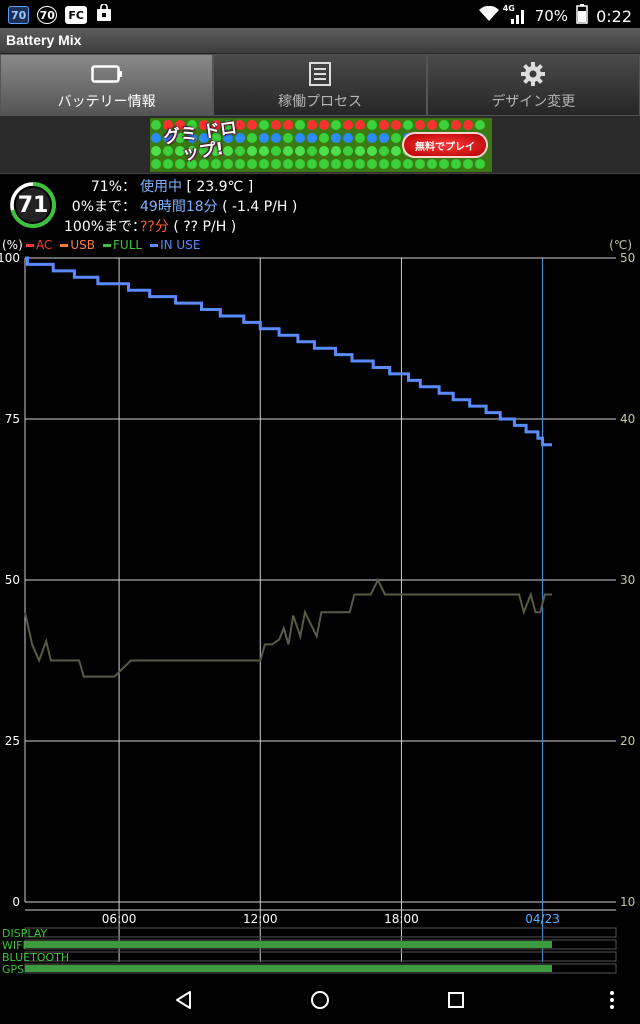 The width and height of the screenshot is (640, 1024). What do you see at coordinates (33, 205) in the screenshot?
I see `battery-level-number: 71` at bounding box center [33, 205].